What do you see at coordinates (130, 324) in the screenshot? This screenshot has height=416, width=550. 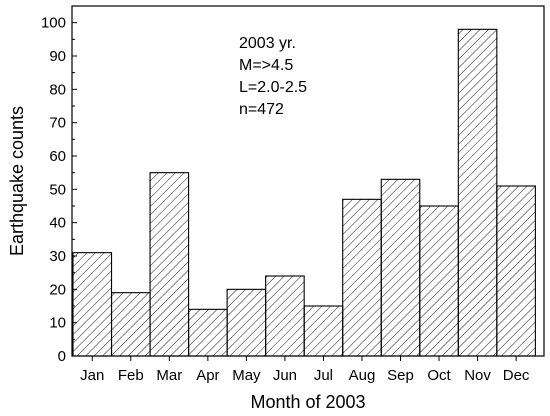 I see `bar-feb` at bounding box center [130, 324].